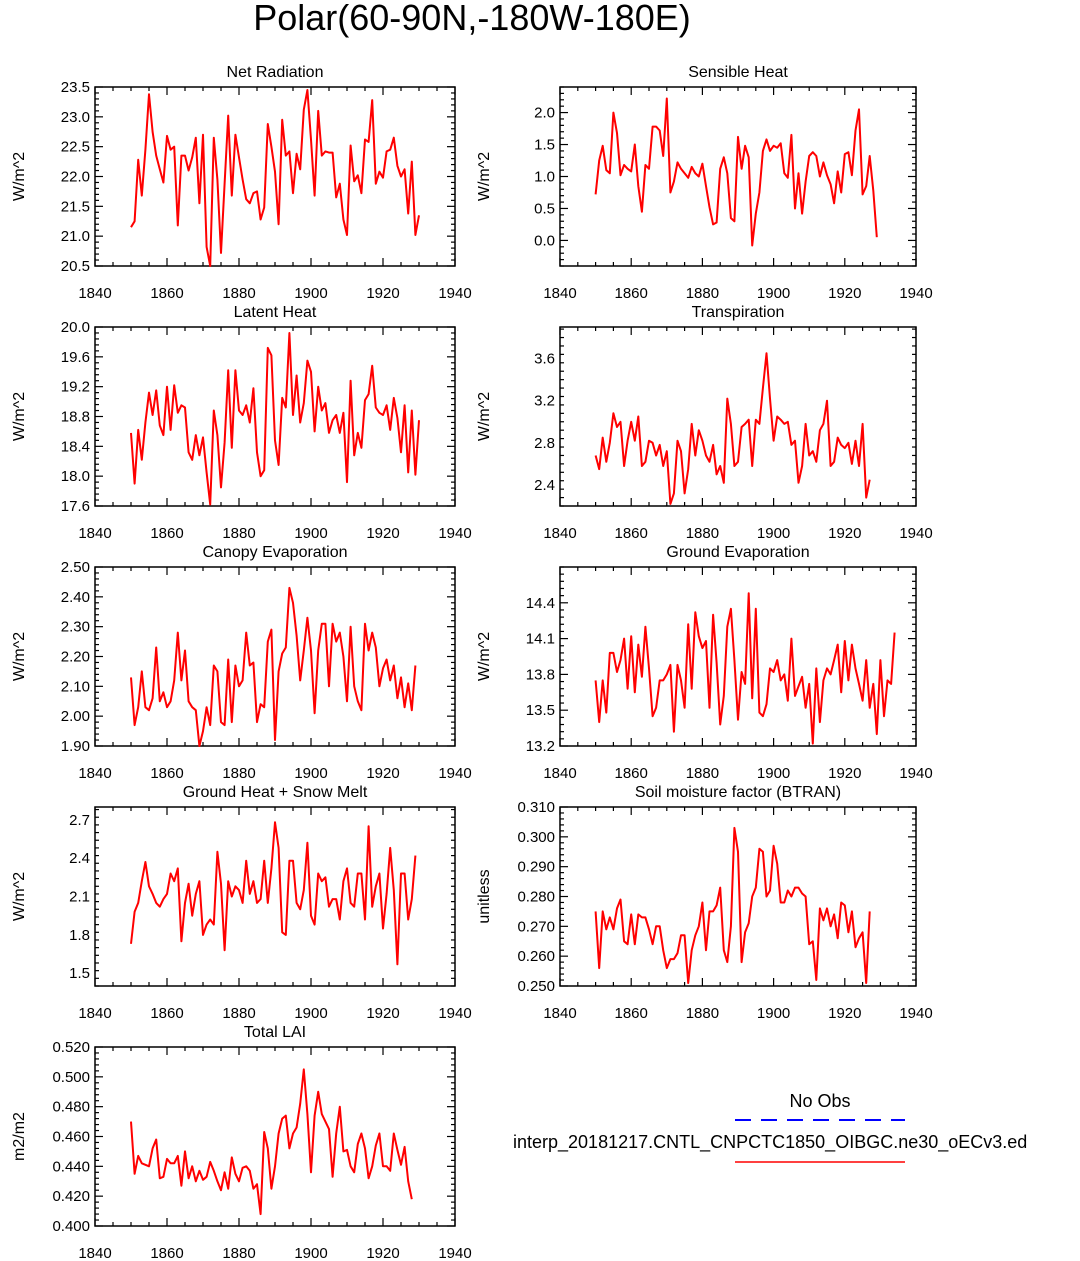  What do you see at coordinates (536, 956) in the screenshot?
I see `y-tick-label: 0.260` at bounding box center [536, 956].